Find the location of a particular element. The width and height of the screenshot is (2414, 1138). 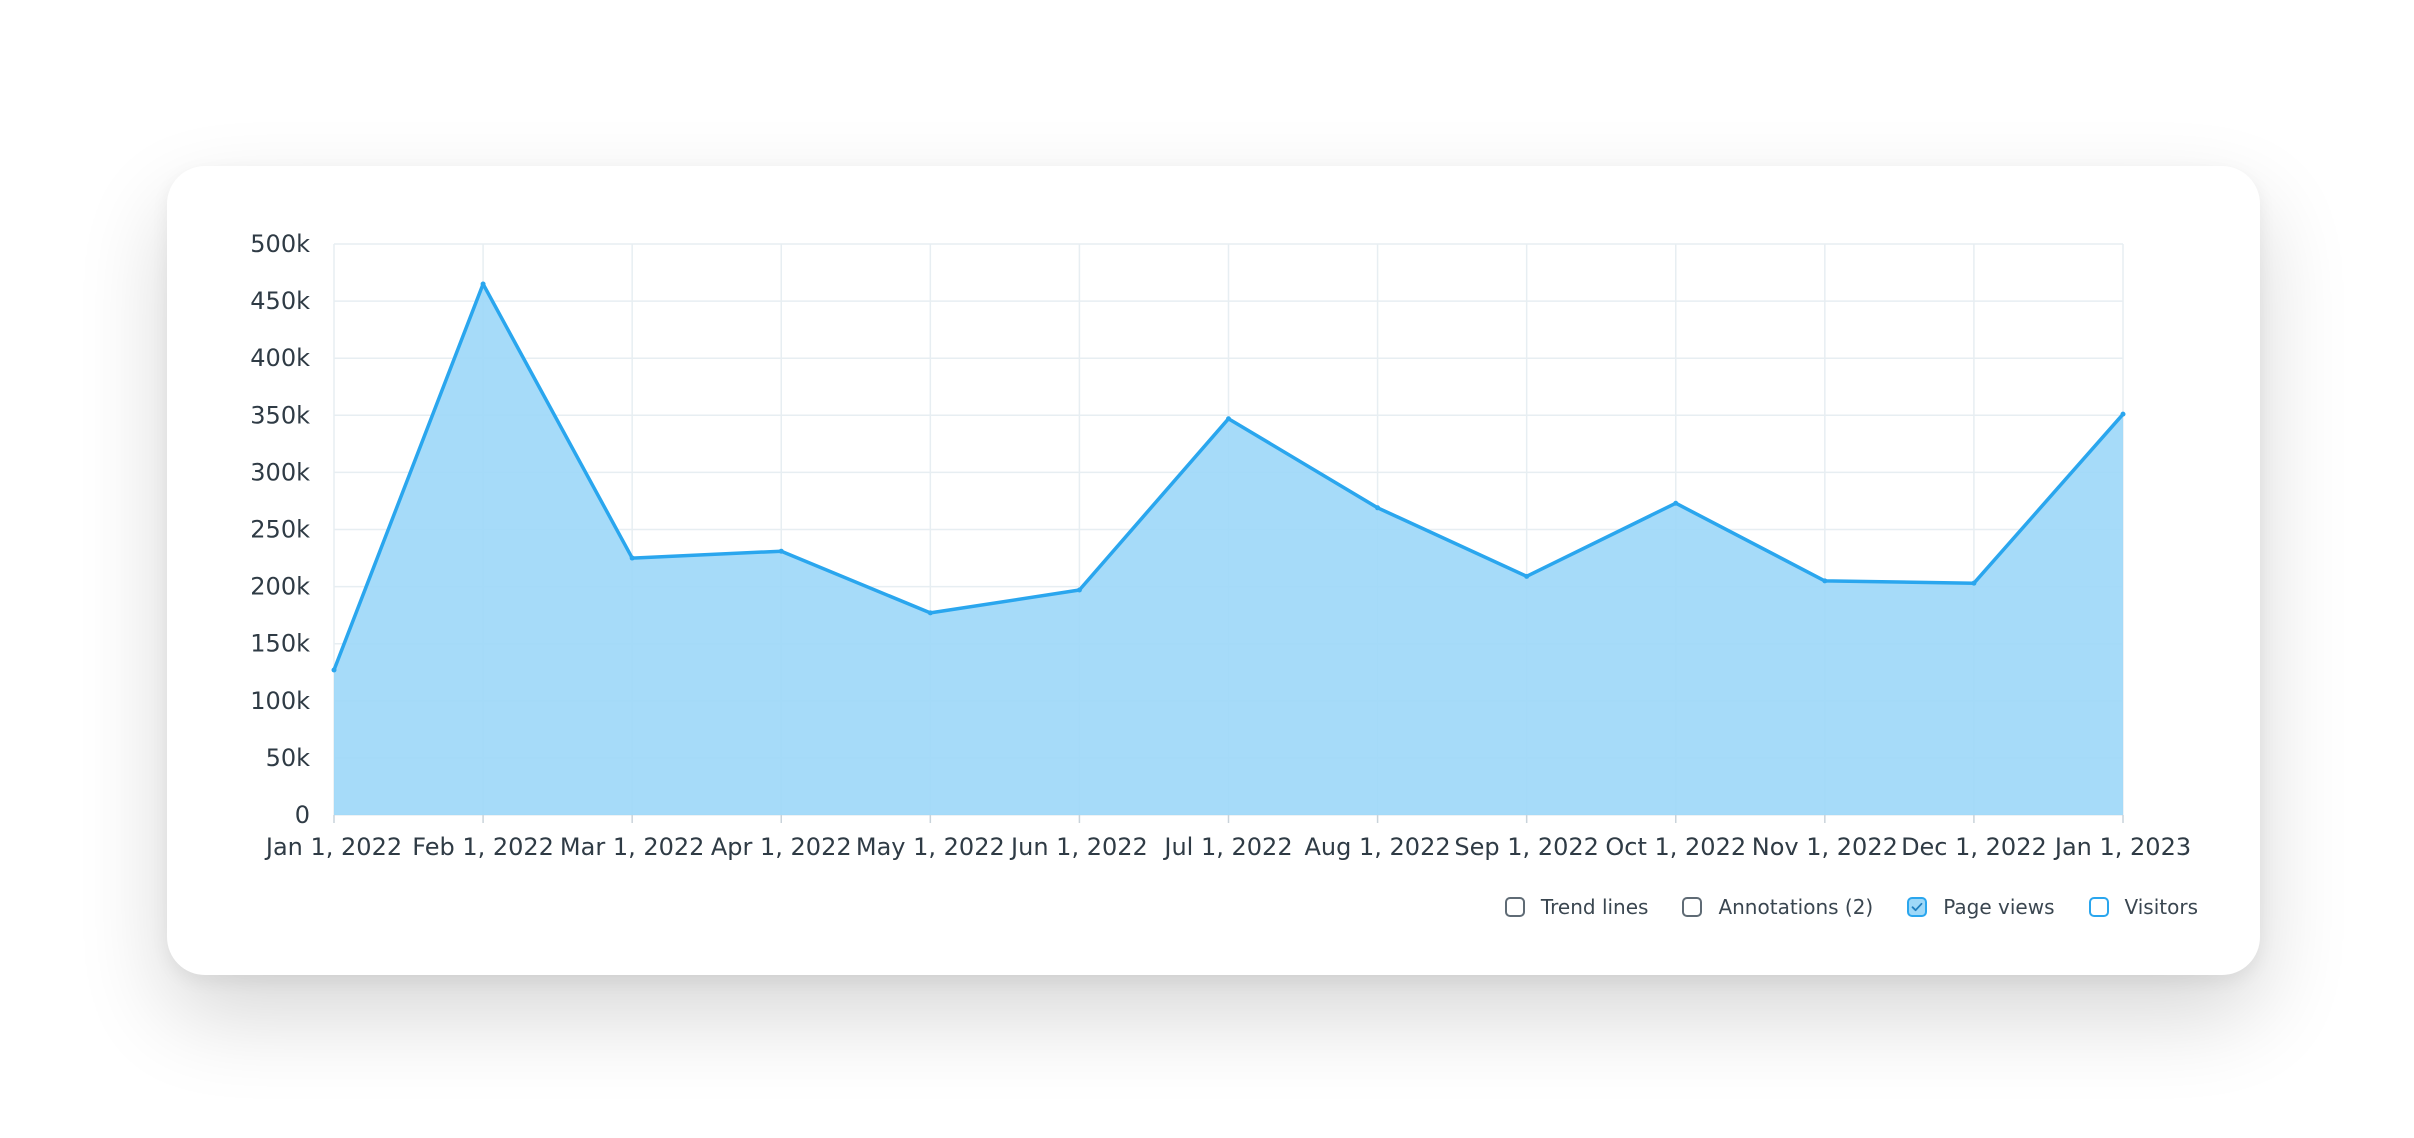

annotations-checkbox is located at coordinates (1692, 907).